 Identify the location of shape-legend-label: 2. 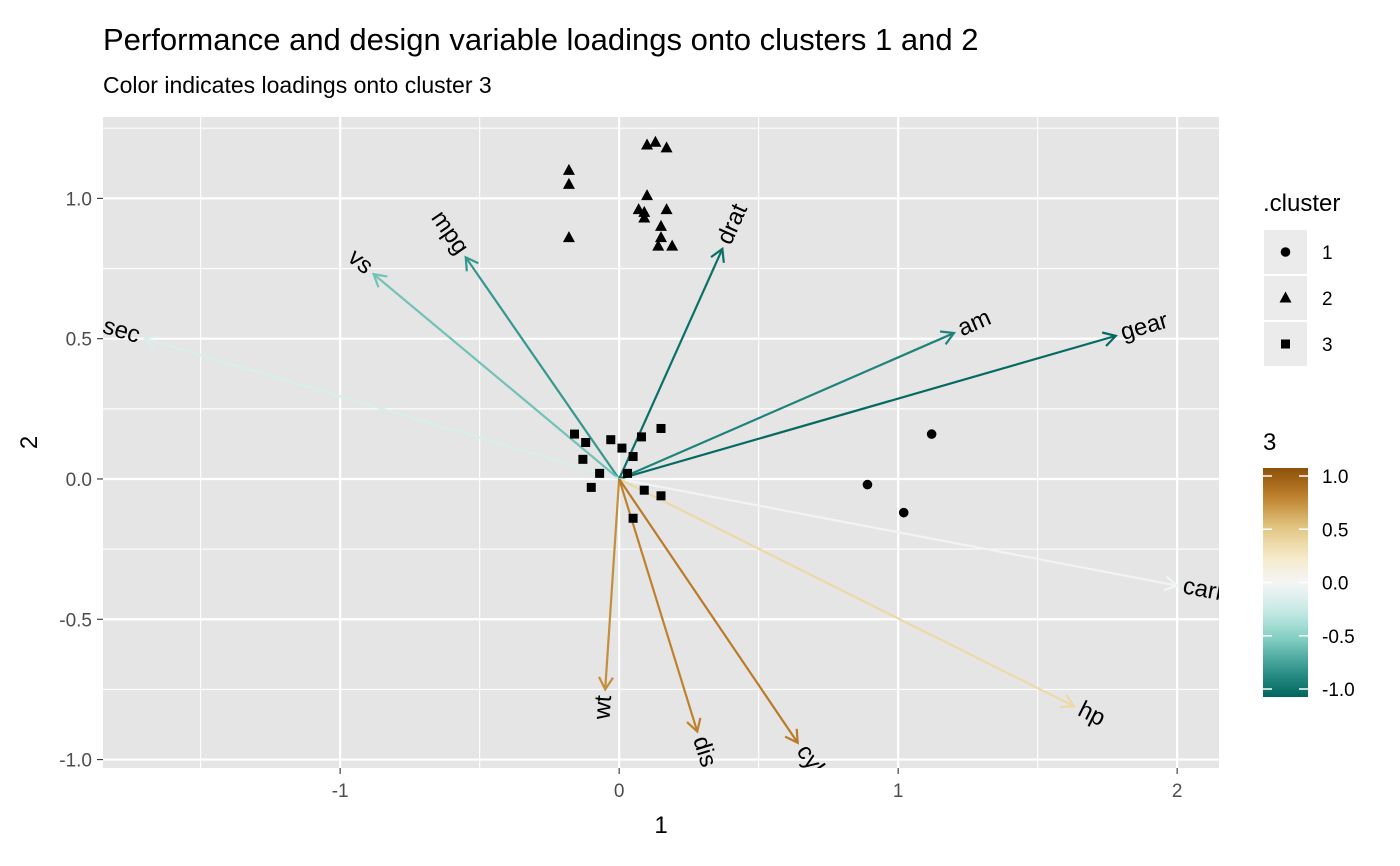
(1327, 299).